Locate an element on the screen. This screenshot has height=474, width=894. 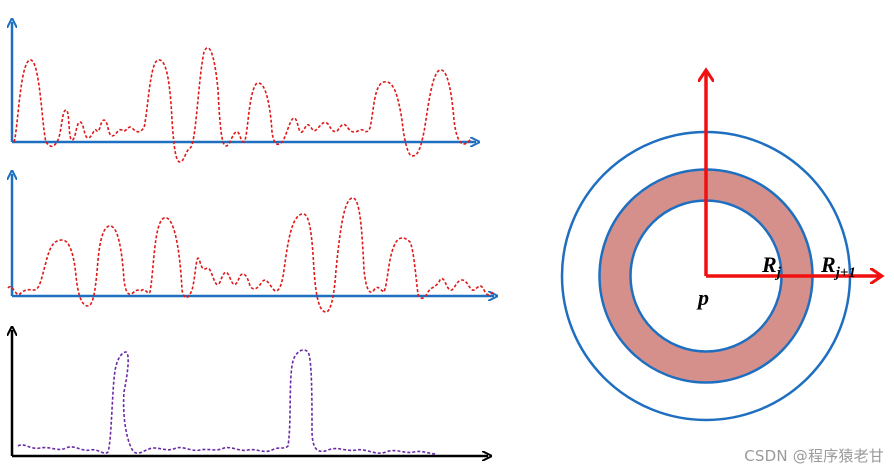
radius-label-rj: Rj is located at coordinates (771, 266).